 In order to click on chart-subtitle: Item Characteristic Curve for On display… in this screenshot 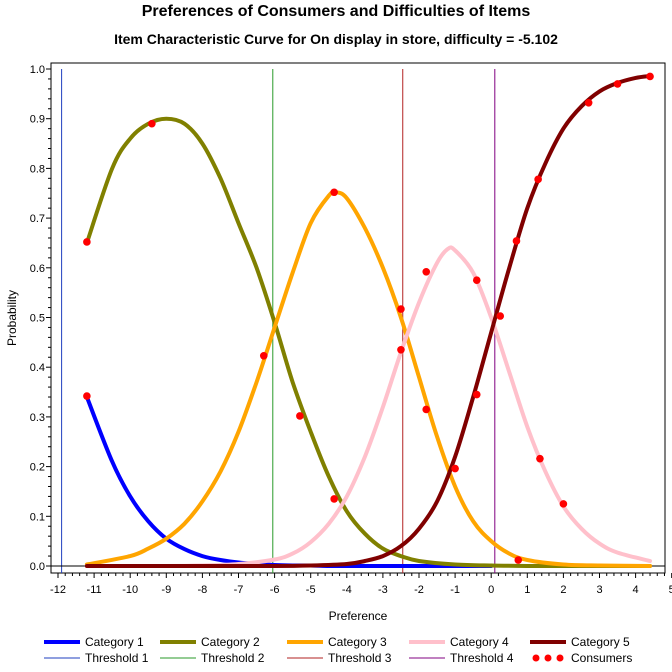, I will do `click(336, 39)`.